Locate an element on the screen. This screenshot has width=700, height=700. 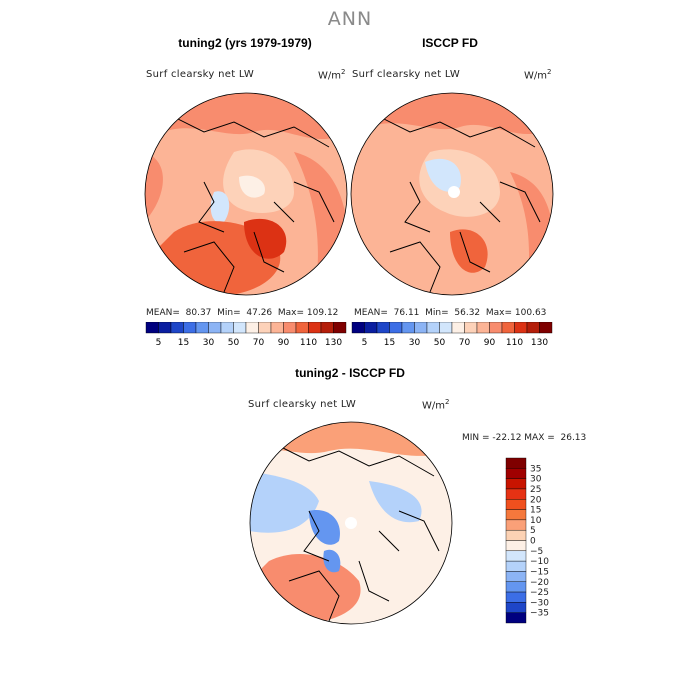
main-title: ANN is located at coordinates (350, 19).